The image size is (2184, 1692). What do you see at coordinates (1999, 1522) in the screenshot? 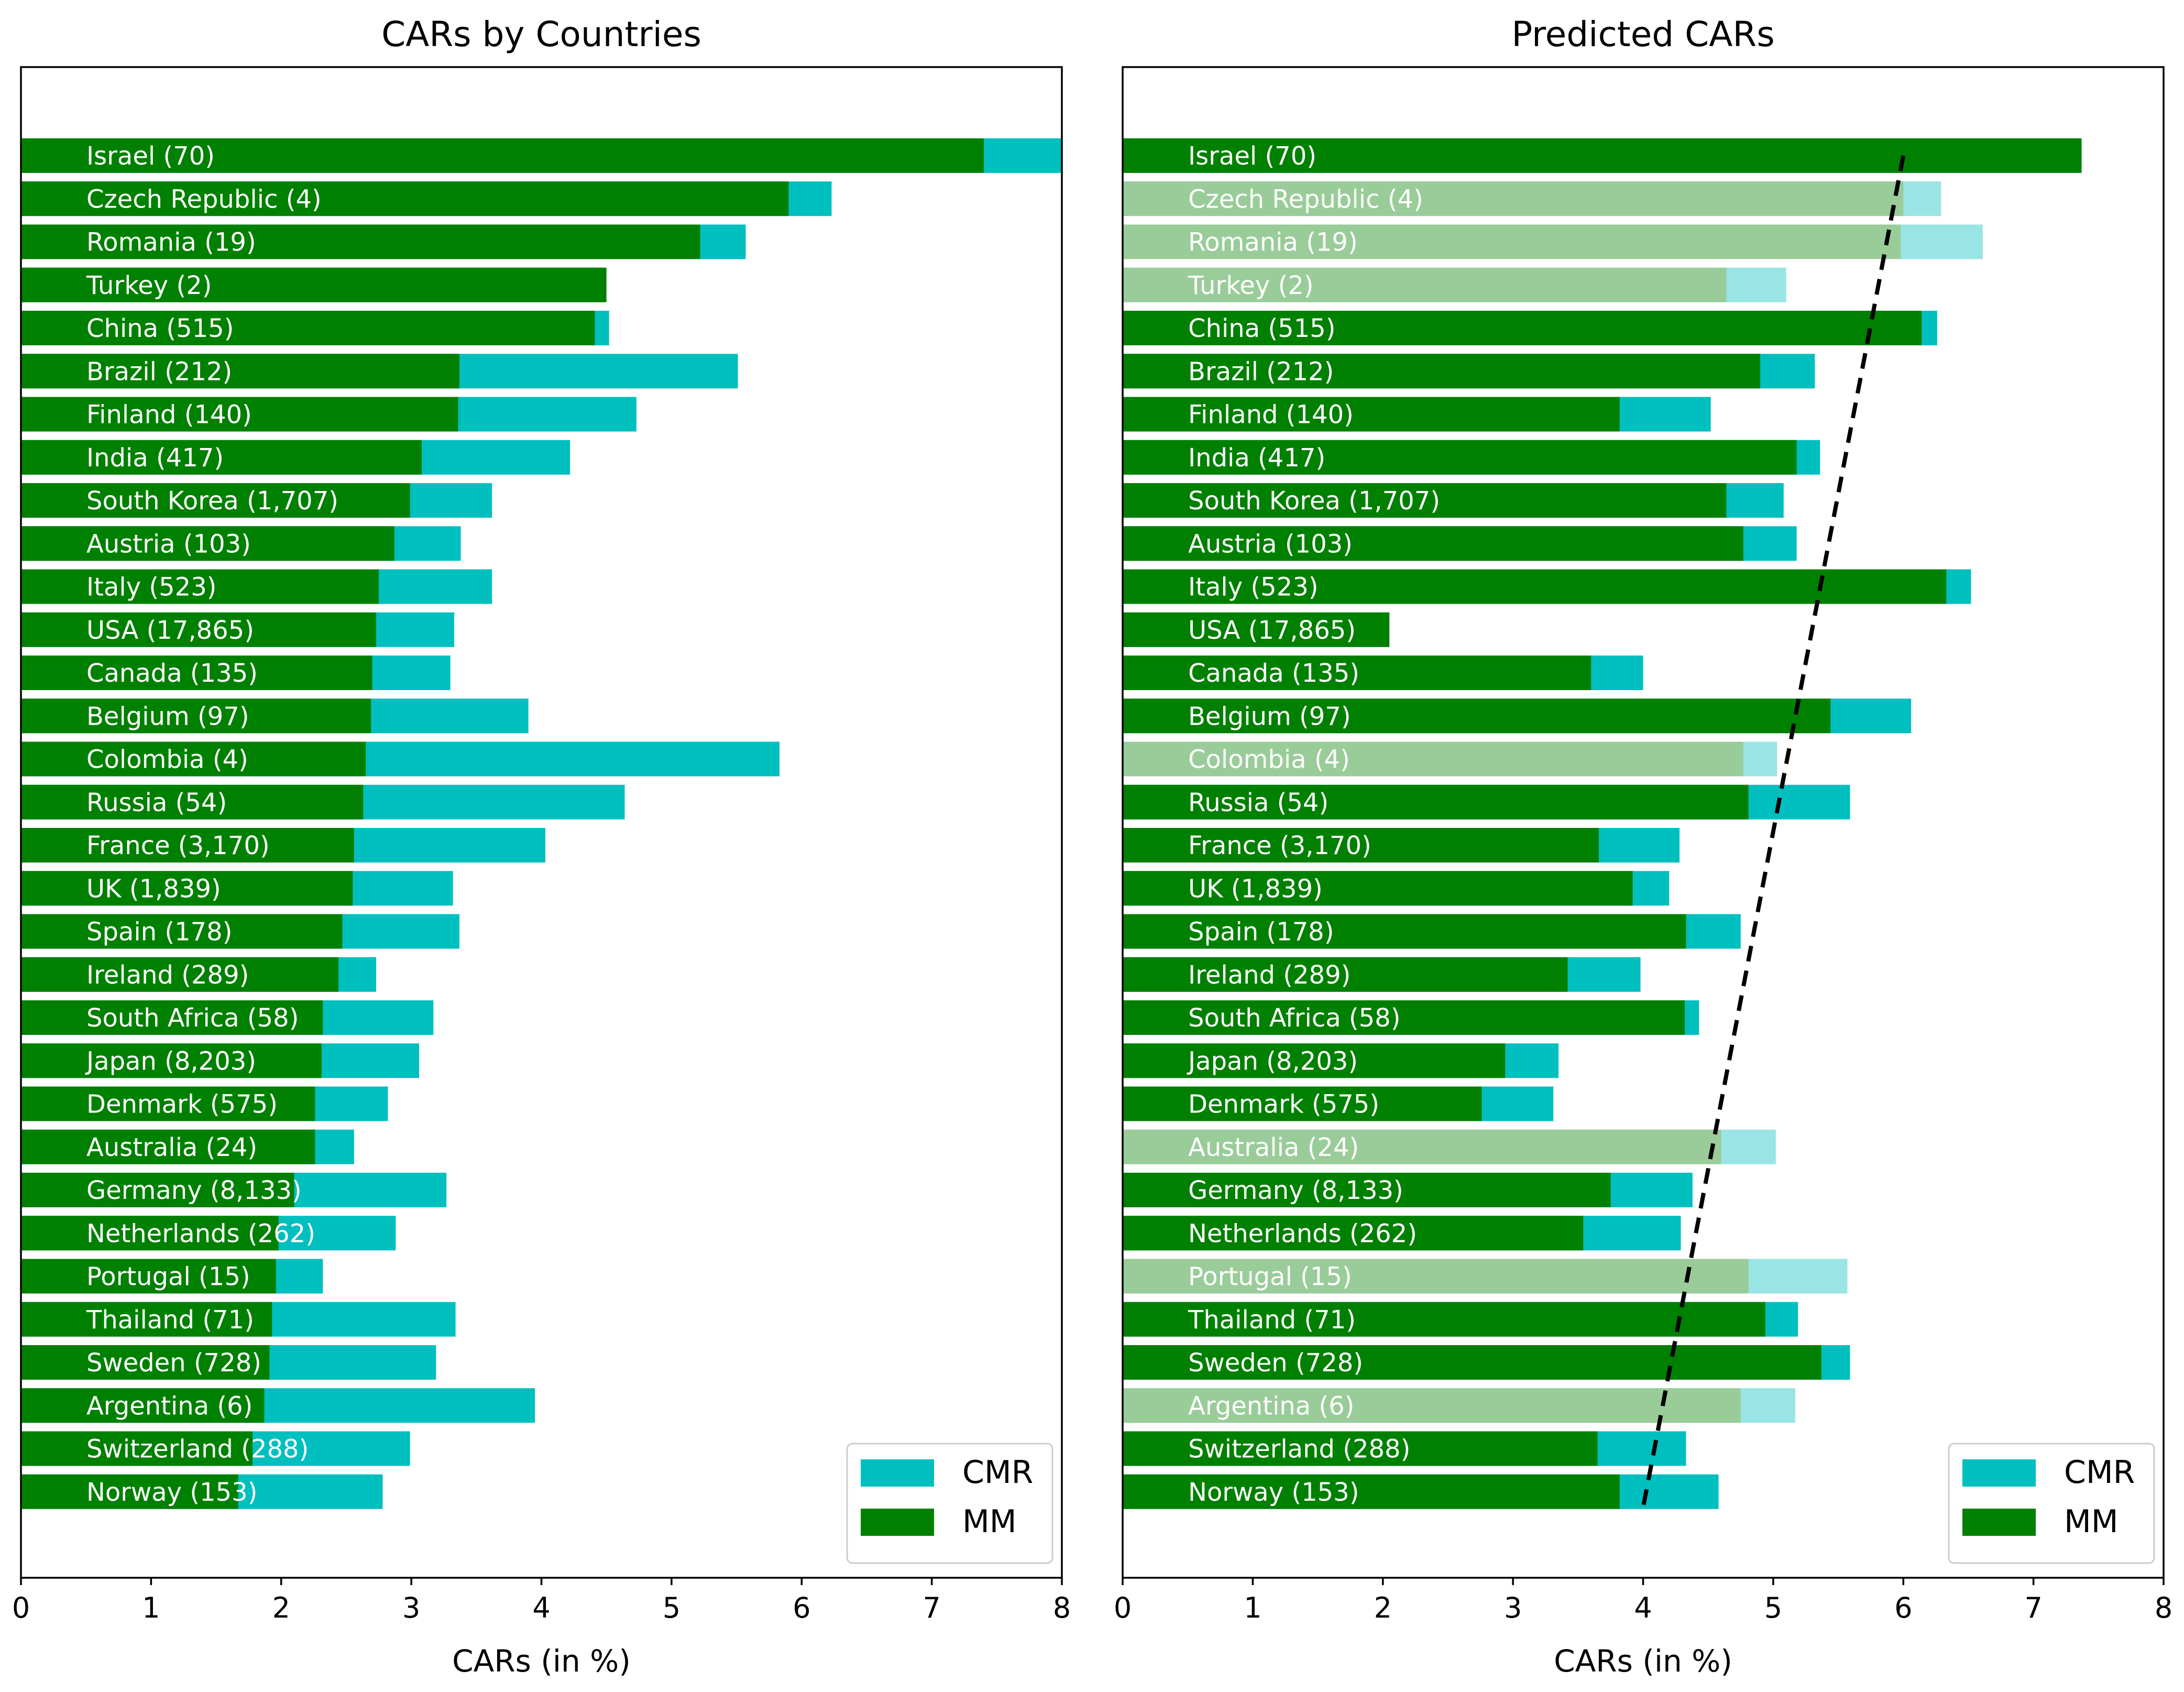
I see `legend-swatch-mm` at bounding box center [1999, 1522].